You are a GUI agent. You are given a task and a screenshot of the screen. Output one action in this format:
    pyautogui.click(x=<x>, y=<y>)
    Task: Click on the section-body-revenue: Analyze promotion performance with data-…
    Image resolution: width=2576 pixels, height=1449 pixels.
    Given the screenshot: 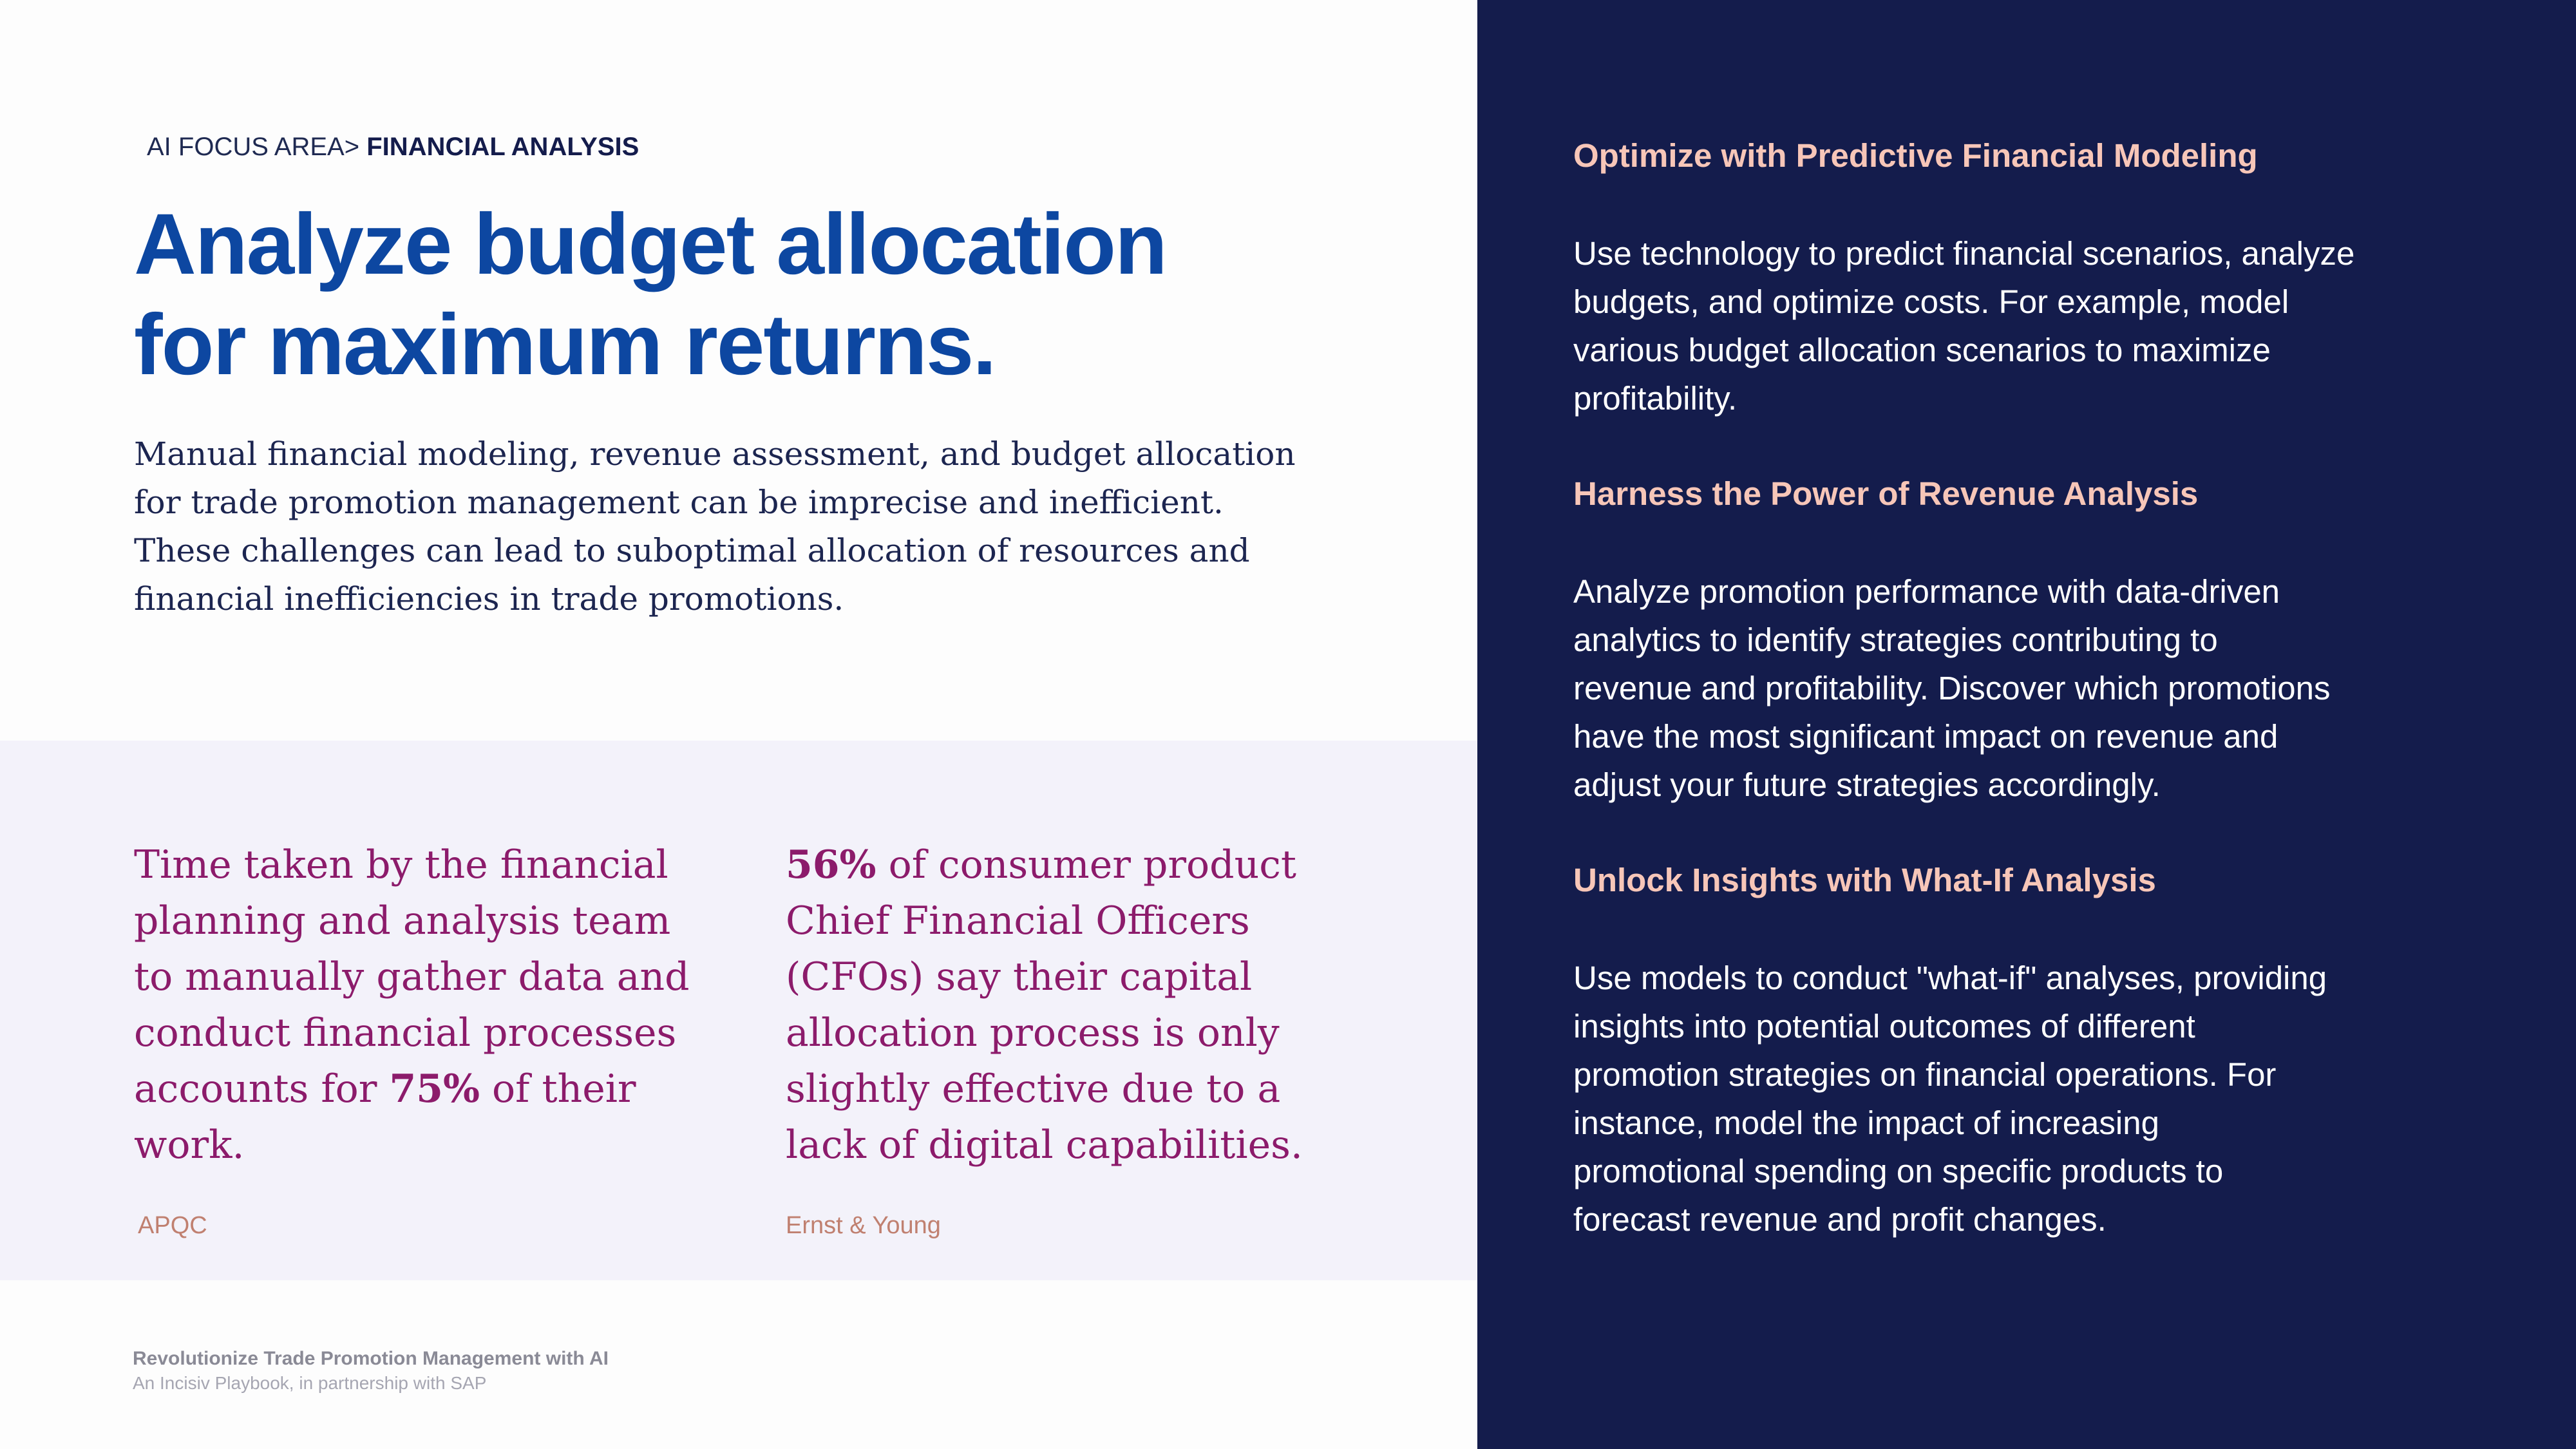 What is the action you would take?
    pyautogui.click(x=2040, y=688)
    